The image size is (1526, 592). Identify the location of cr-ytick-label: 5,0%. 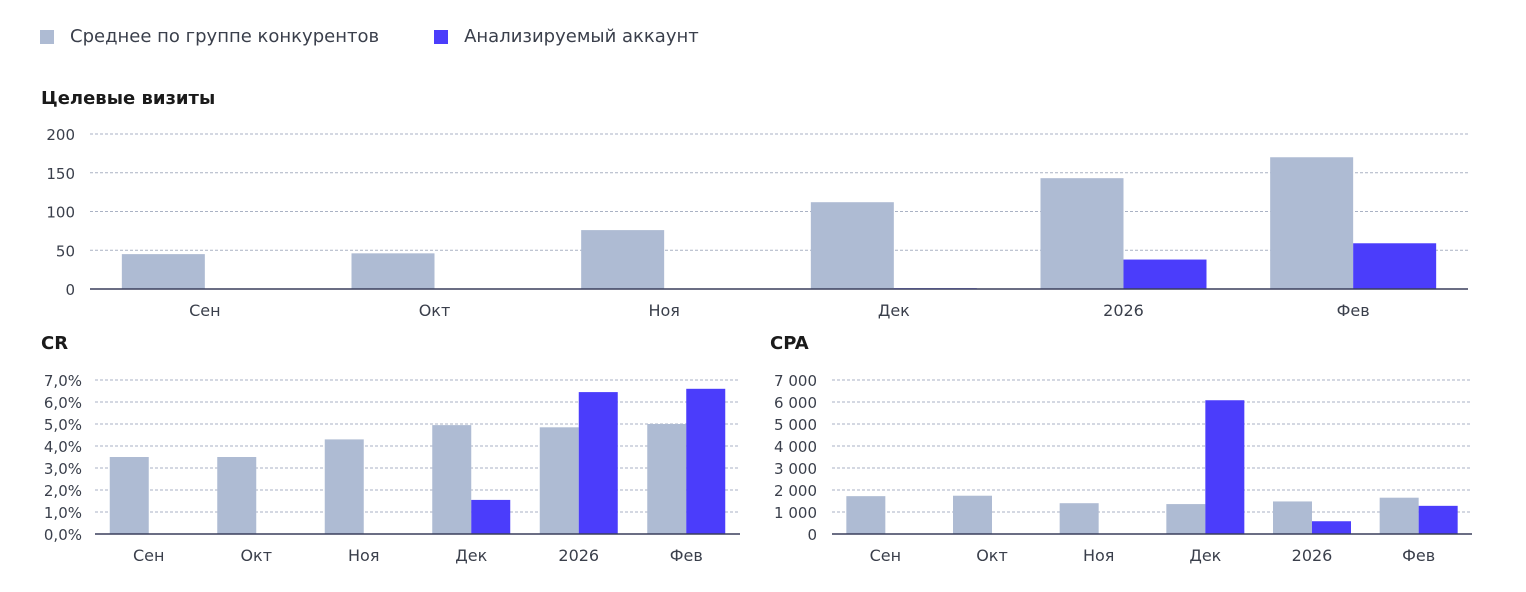
(63, 425).